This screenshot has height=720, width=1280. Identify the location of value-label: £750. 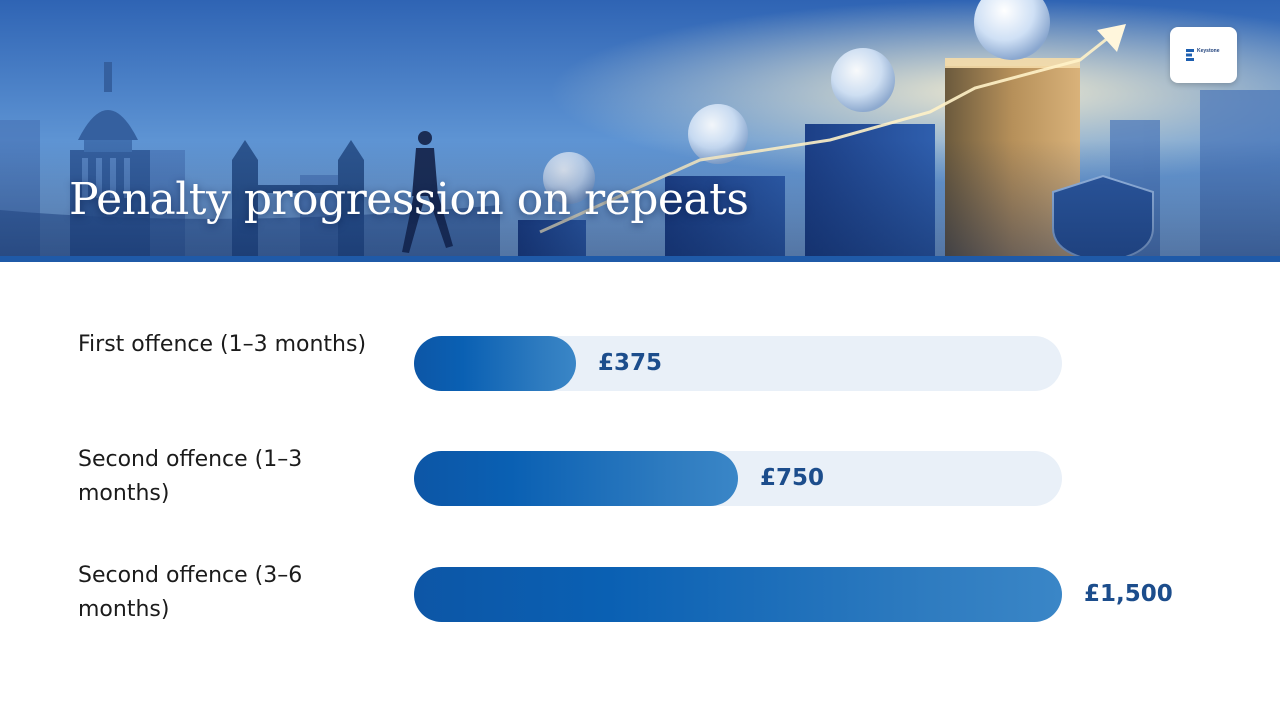
(792, 478).